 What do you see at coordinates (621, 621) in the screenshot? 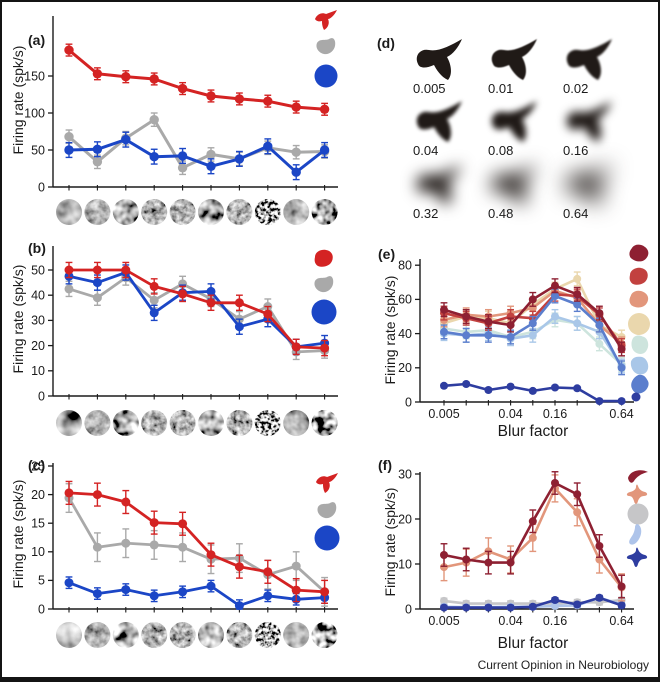
I see `x-tick-label: 0.64` at bounding box center [621, 621].